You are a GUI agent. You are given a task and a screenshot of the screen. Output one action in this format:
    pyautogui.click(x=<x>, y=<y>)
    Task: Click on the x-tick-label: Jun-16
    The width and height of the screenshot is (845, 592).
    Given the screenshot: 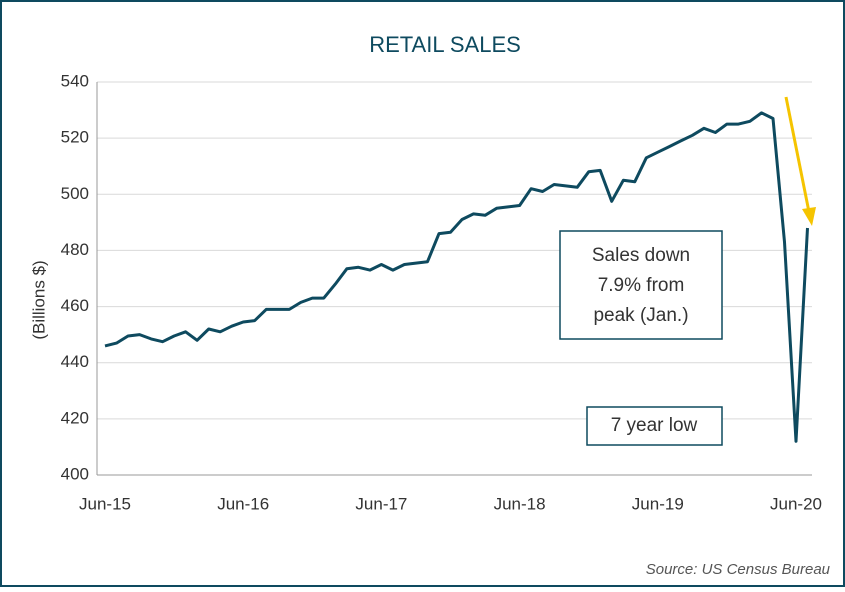 What is the action you would take?
    pyautogui.click(x=243, y=503)
    